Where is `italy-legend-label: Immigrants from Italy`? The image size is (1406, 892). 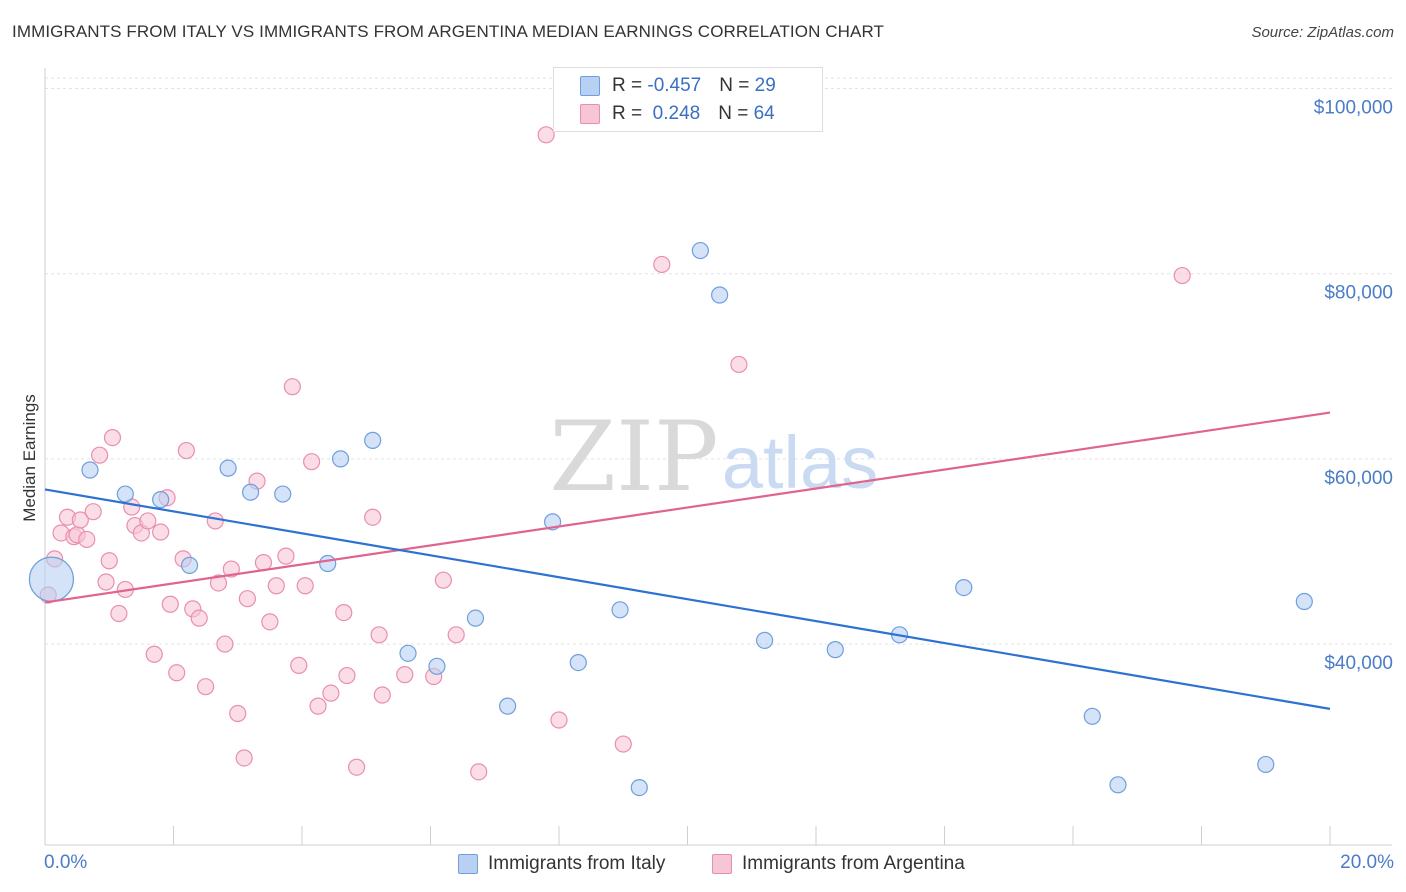 italy-legend-label: Immigrants from Italy is located at coordinates (577, 863).